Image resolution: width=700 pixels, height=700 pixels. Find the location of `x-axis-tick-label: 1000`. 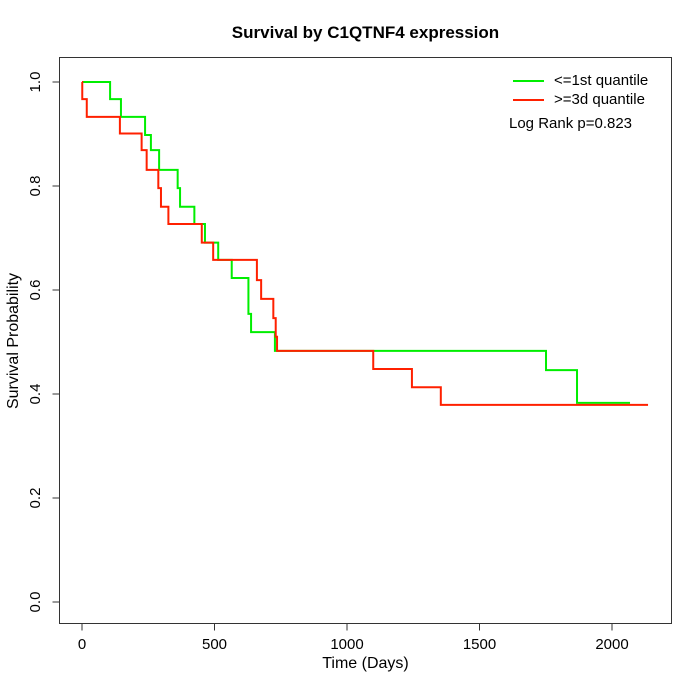

x-axis-tick-label: 1000 is located at coordinates (346, 644).